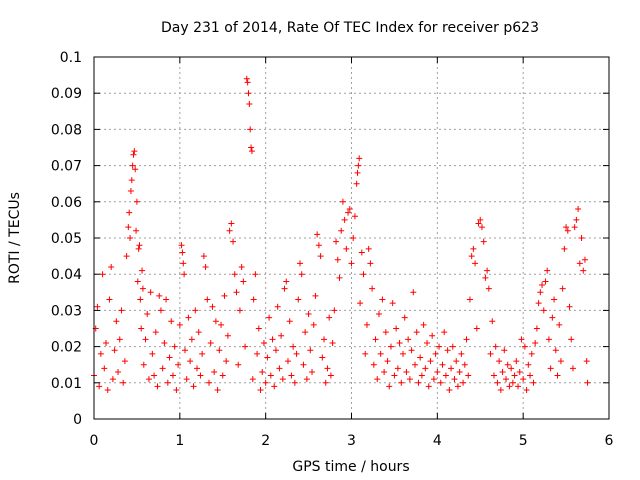 The height and width of the screenshot is (480, 640). Describe the element at coordinates (66, 275) in the screenshot. I see `y-tick-label: 0.04` at that location.